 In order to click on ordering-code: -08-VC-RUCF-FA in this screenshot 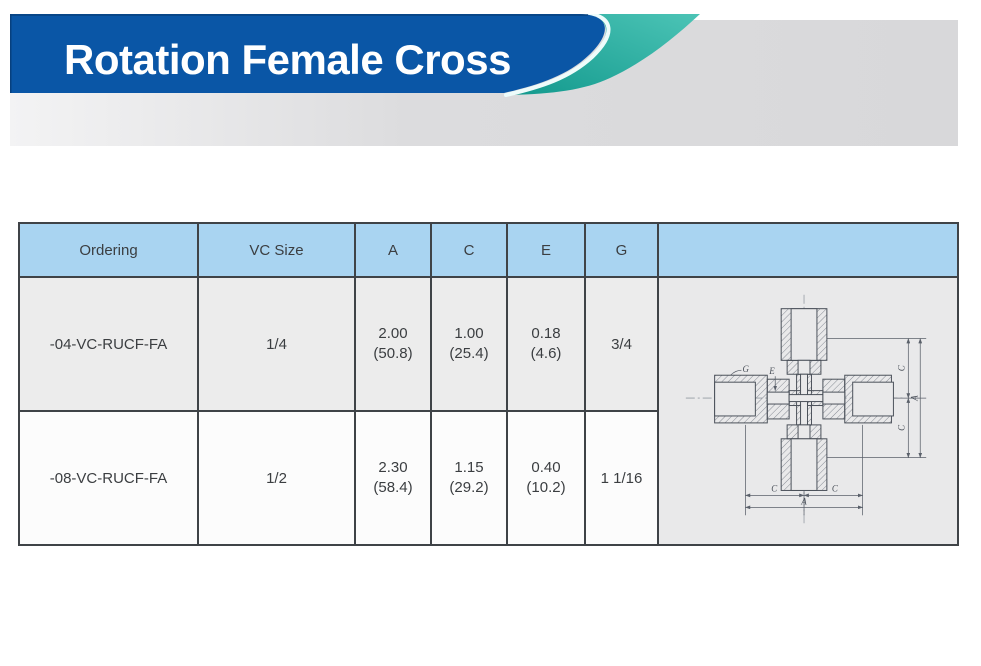, I will do `click(108, 478)`.